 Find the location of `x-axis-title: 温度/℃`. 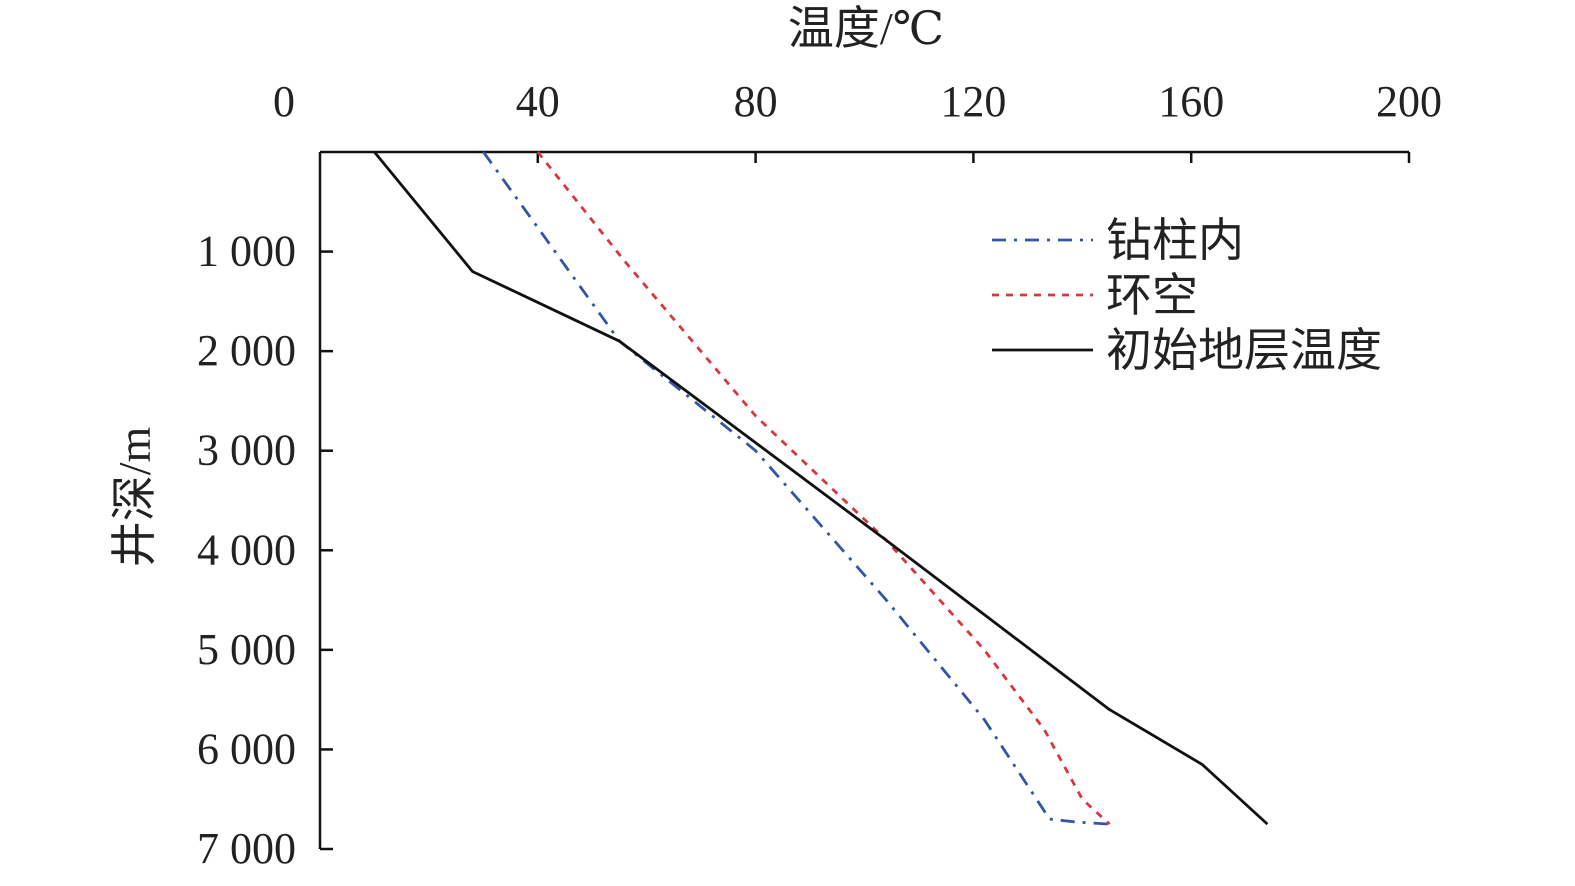

x-axis-title: 温度/℃ is located at coordinates (866, 28).